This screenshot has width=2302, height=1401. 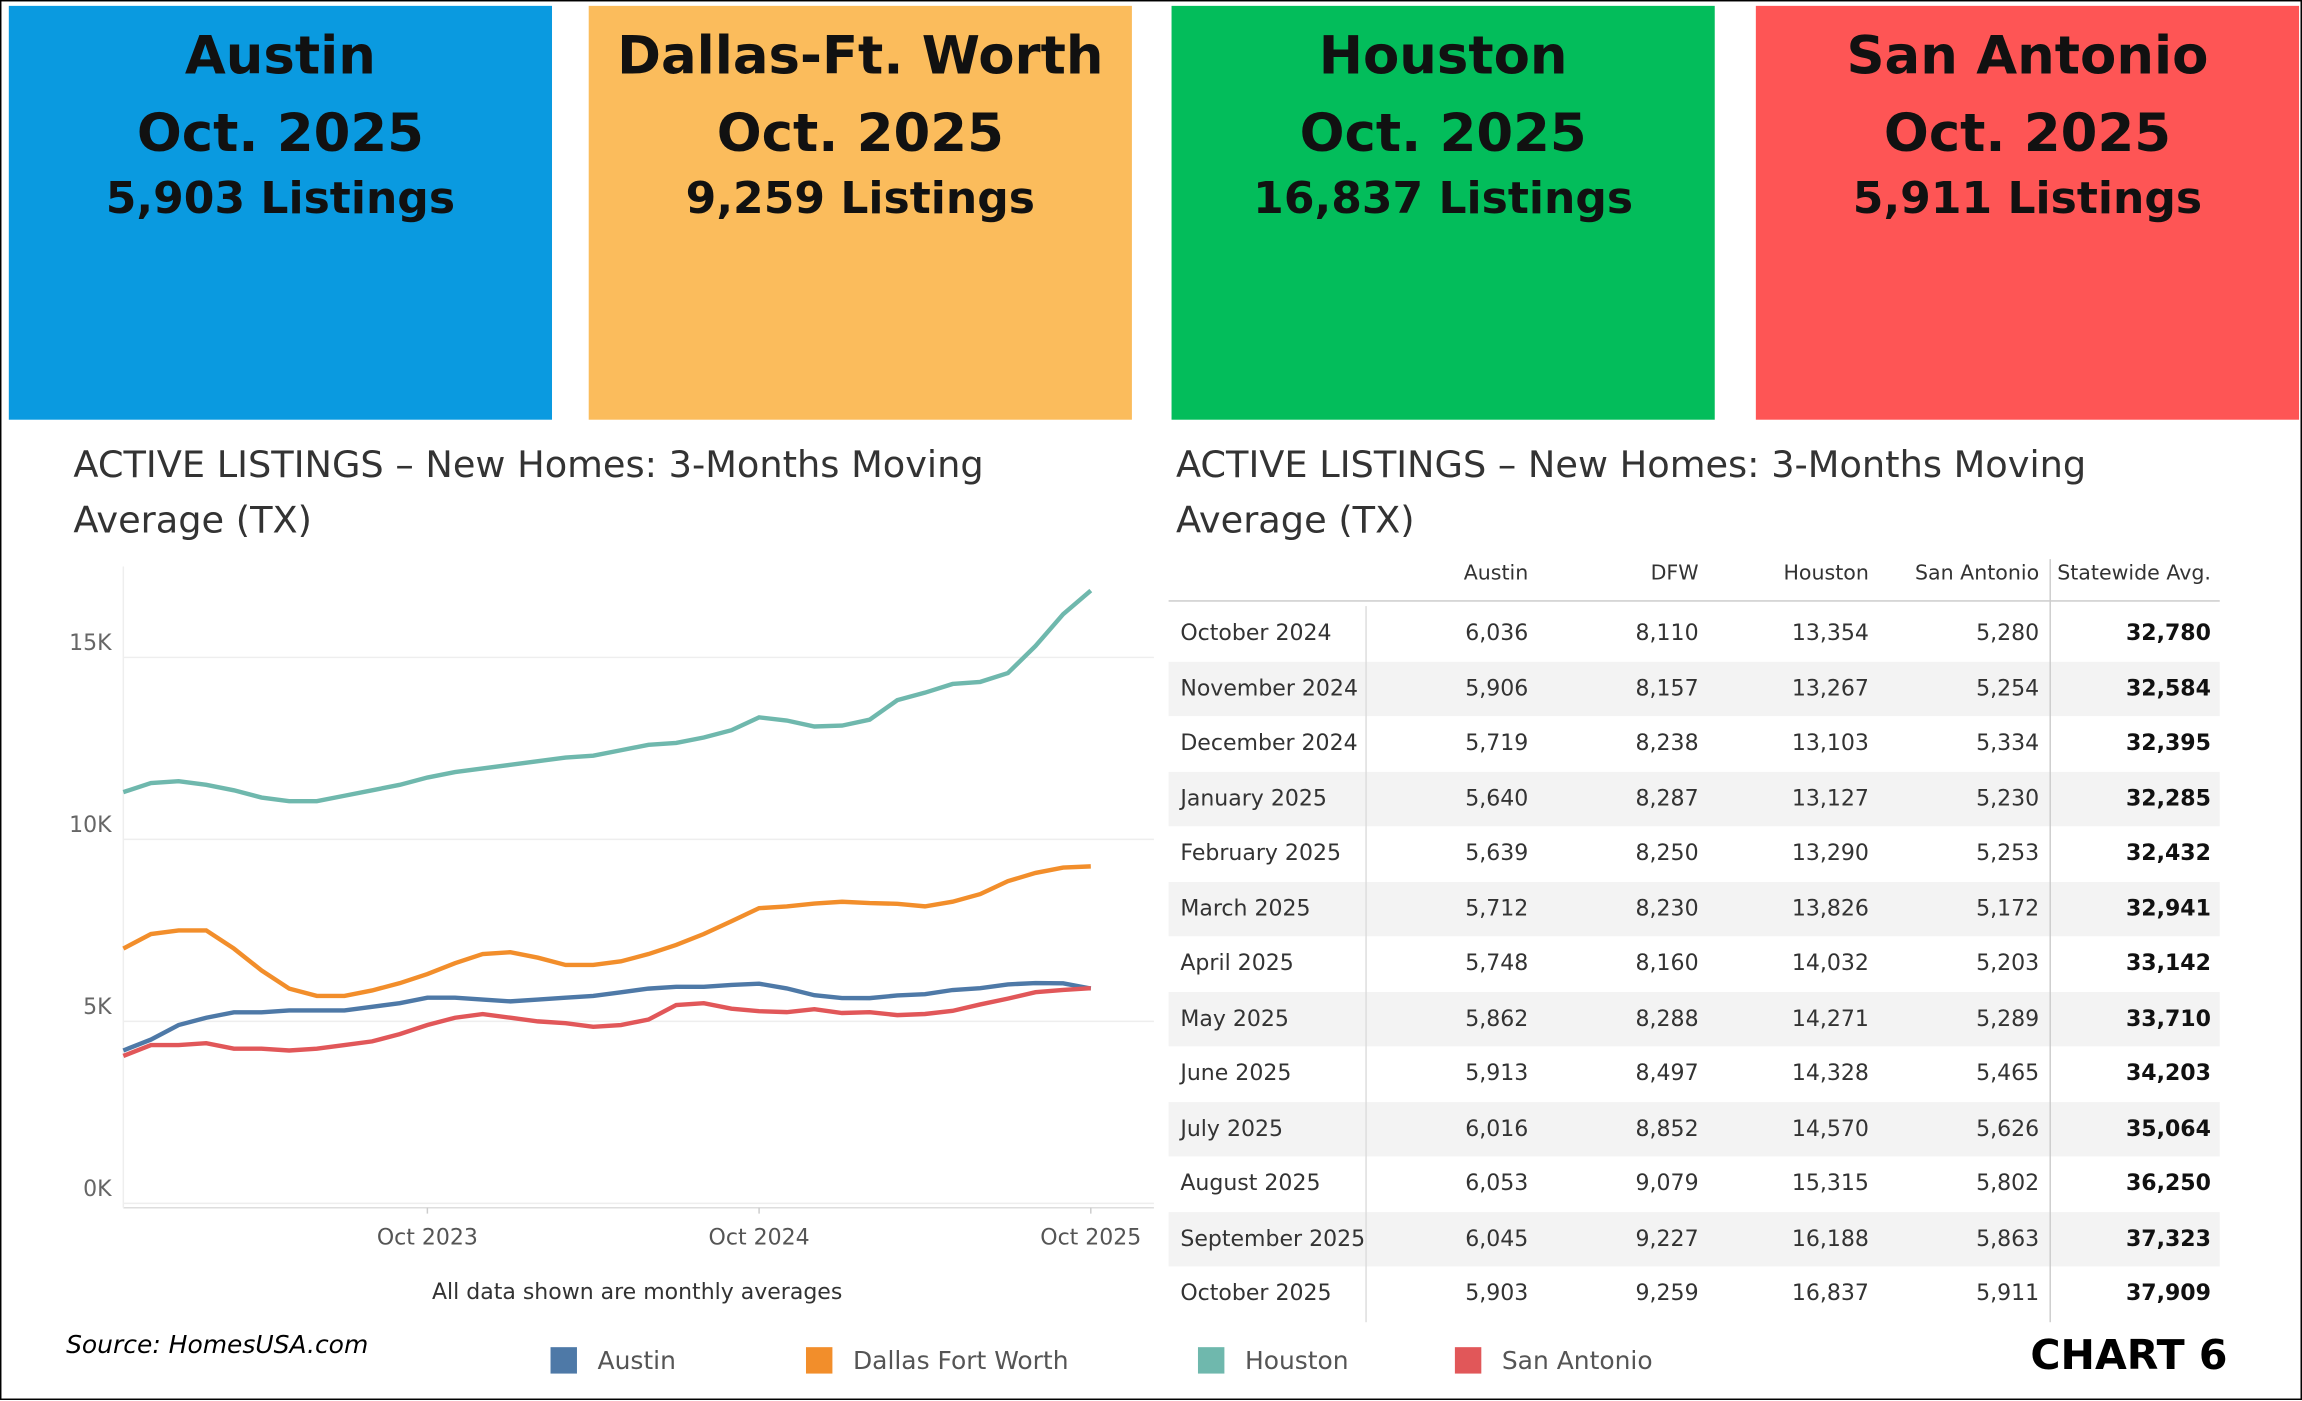 I want to click on cell: 34,203, so click(x=2168, y=1072).